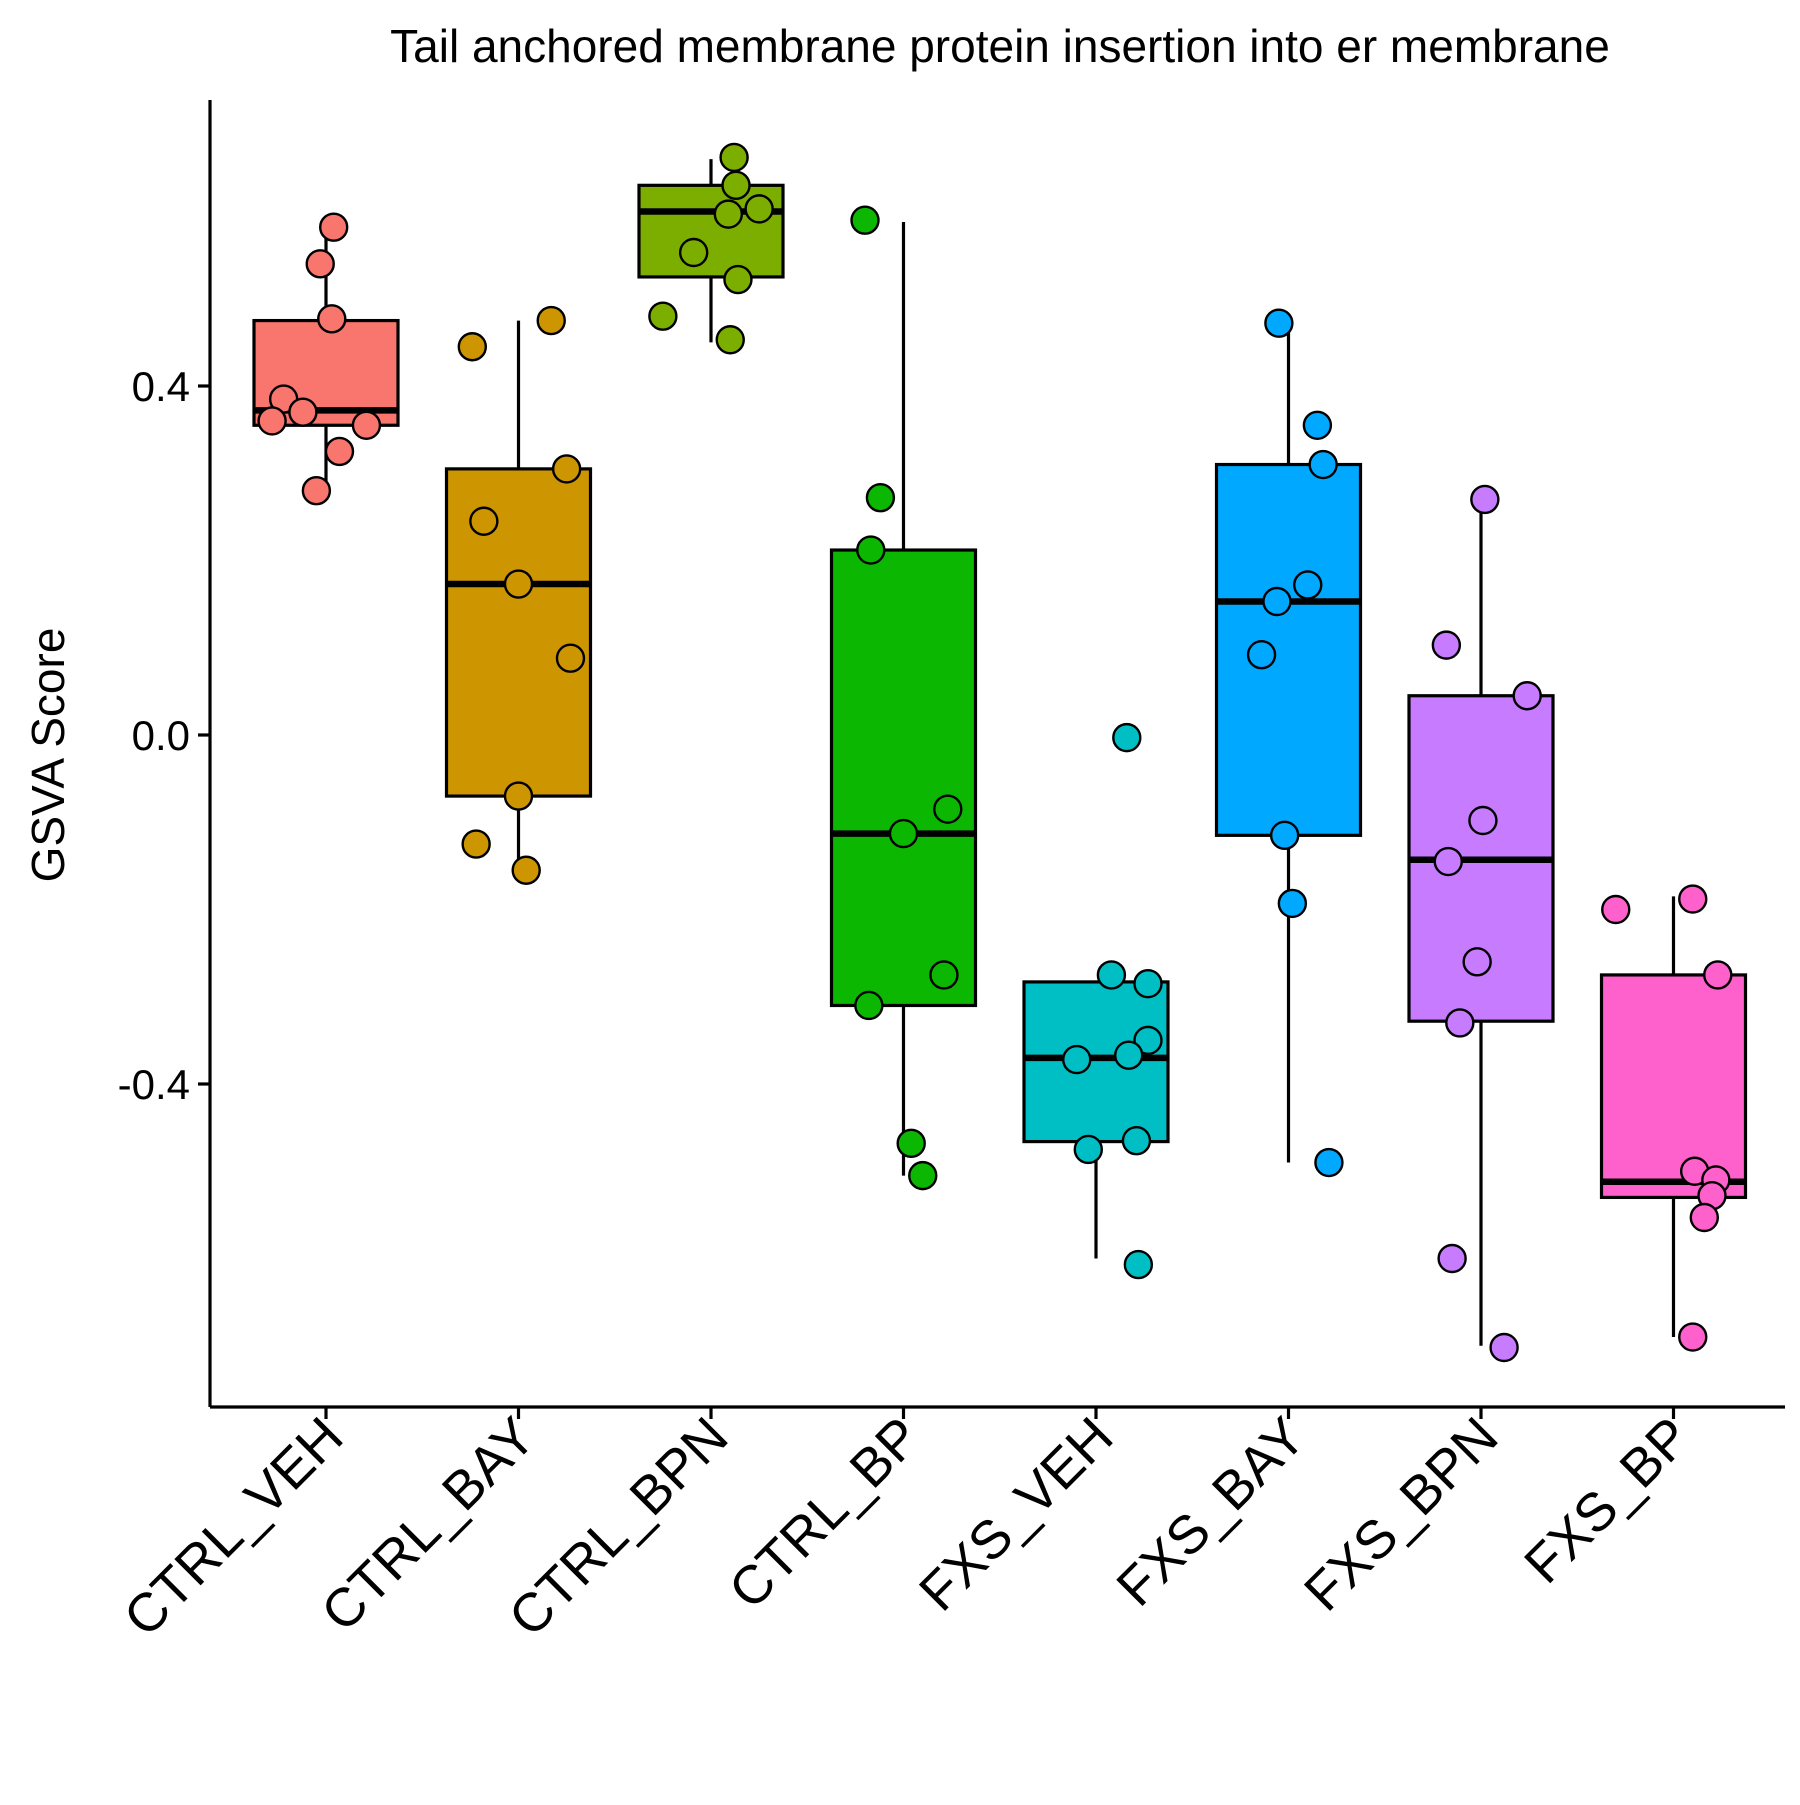 The width and height of the screenshot is (1800, 1805). I want to click on box-group-fxs-bp, so click(1673, 1118).